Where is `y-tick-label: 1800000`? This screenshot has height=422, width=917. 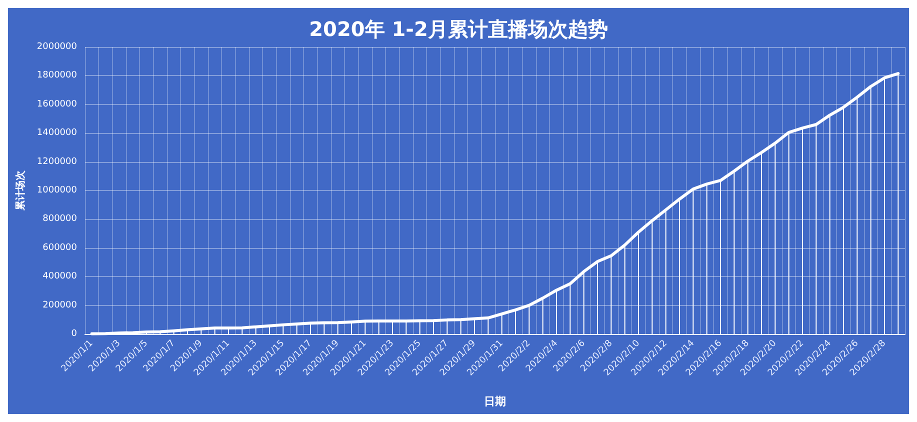 y-tick-label: 1800000 is located at coordinates (57, 75).